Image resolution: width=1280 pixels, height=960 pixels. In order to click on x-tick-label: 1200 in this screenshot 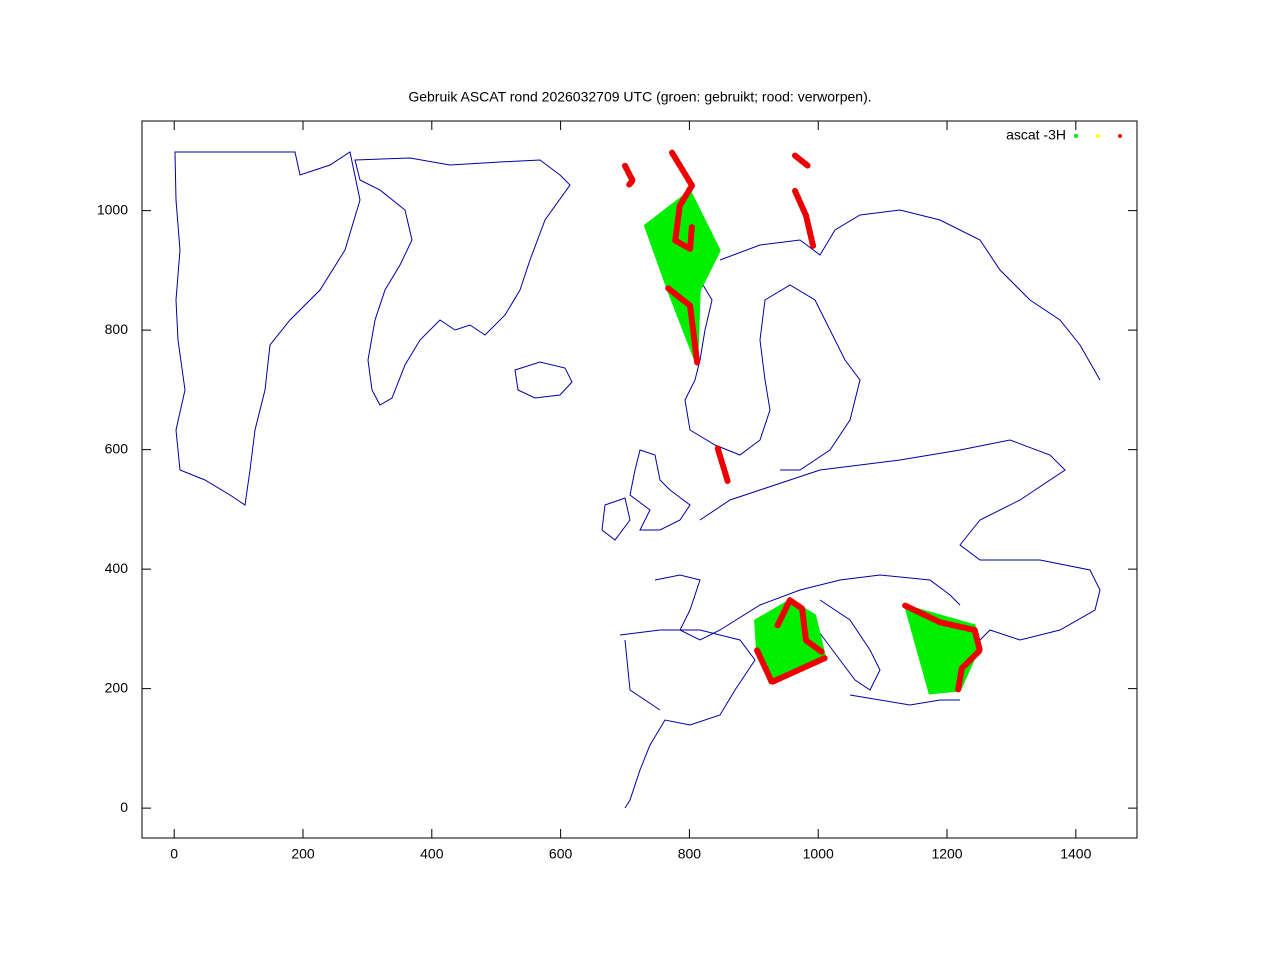, I will do `click(946, 854)`.